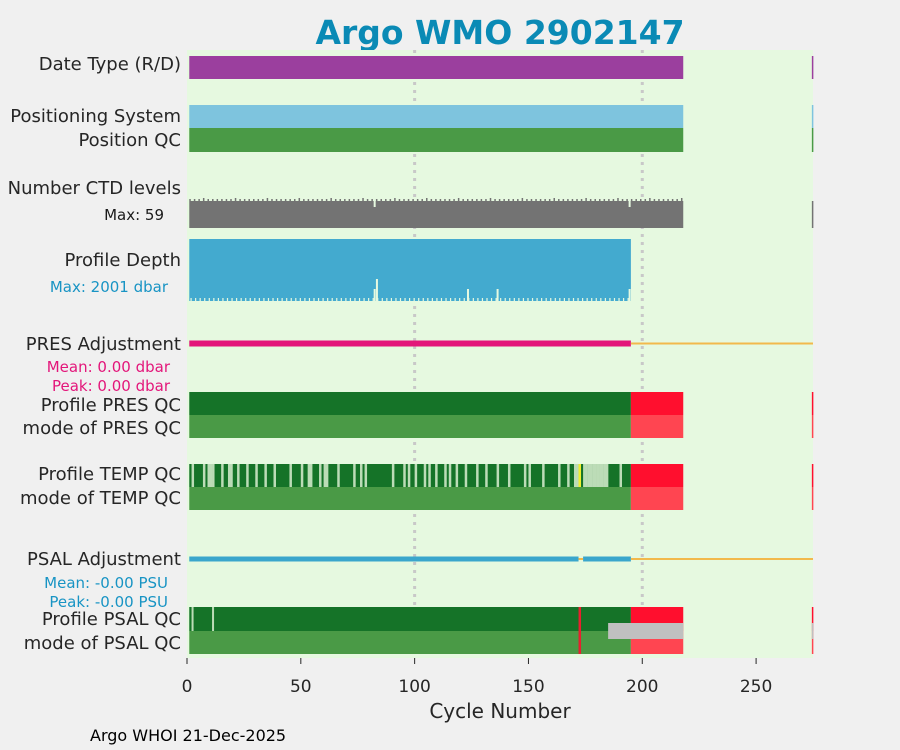 The height and width of the screenshot is (750, 900). Describe the element at coordinates (499, 32) in the screenshot. I see `chart-title: Argo WMO 2902147` at that location.